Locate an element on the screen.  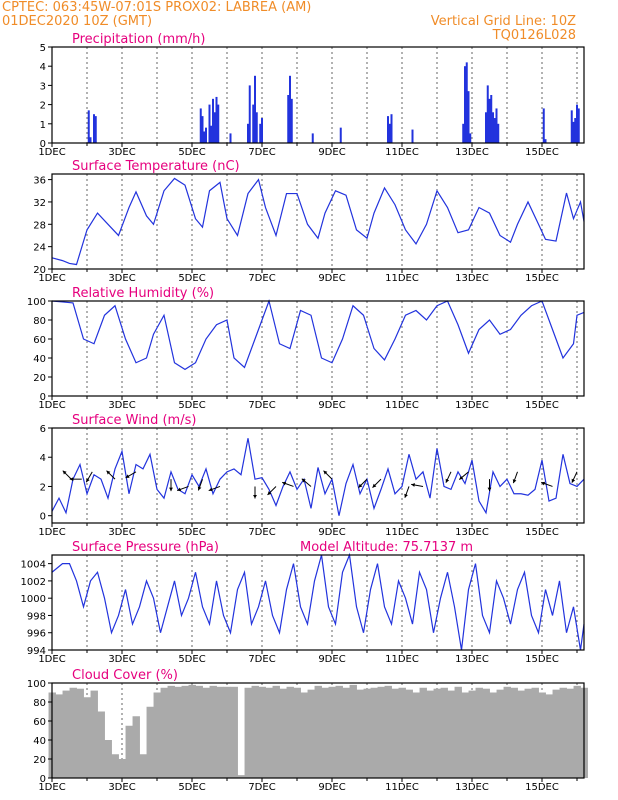
y-tick-label: 24 is located at coordinates (39, 248).